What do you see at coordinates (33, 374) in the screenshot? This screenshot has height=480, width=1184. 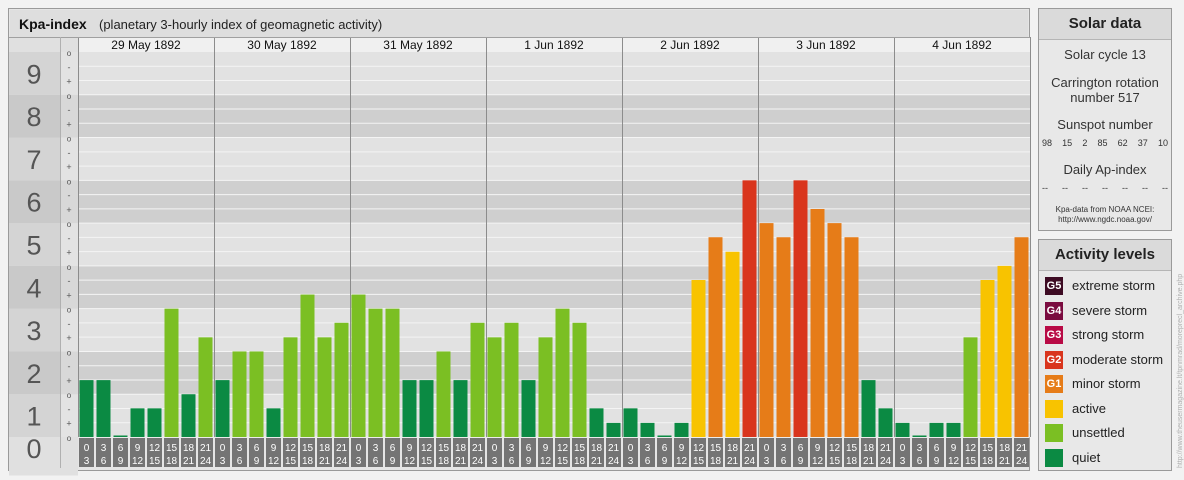 I see `y-tick-label: 2` at bounding box center [33, 374].